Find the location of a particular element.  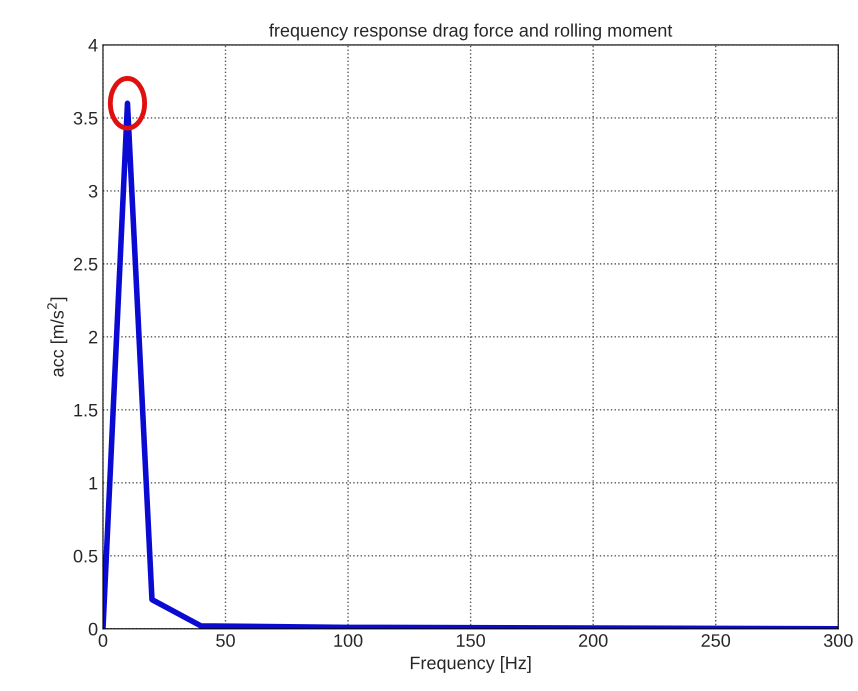

y-tick-label: 2.5 is located at coordinates (86, 264).